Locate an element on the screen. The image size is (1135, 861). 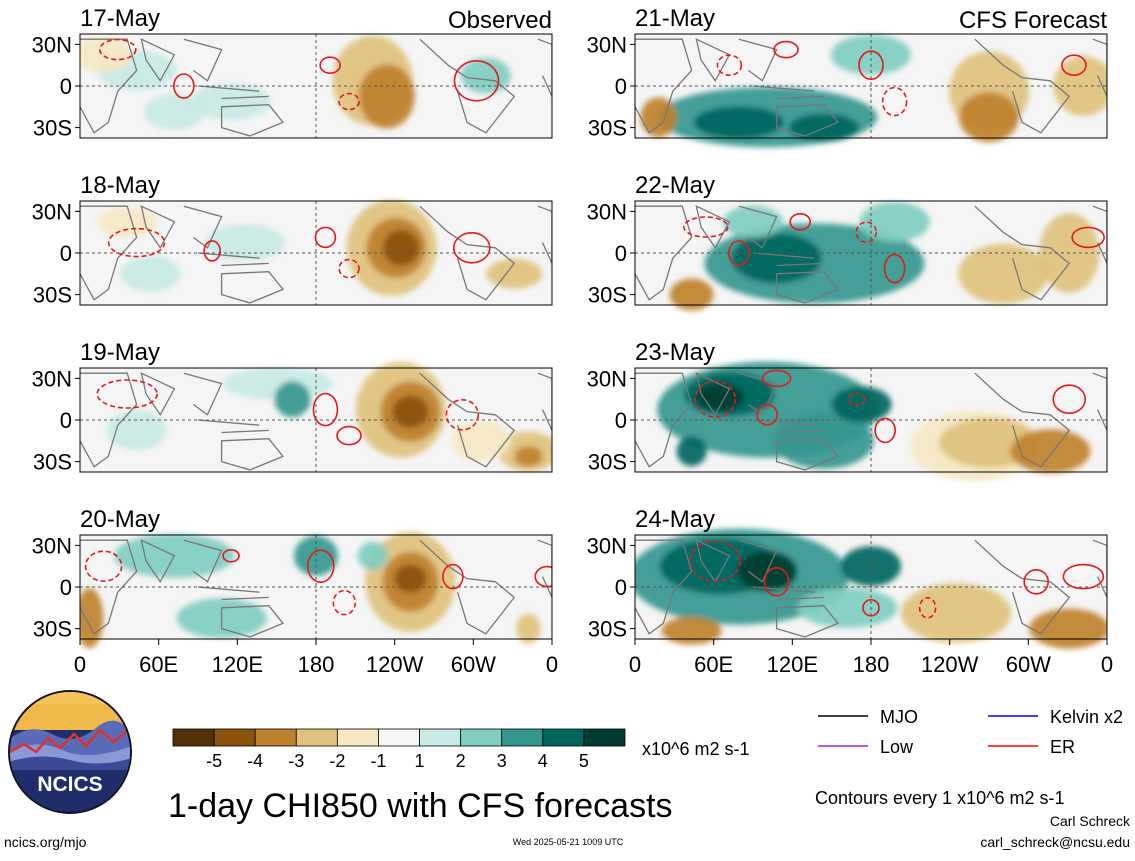
colorbar-tick-label: 4 is located at coordinates (543, 761).